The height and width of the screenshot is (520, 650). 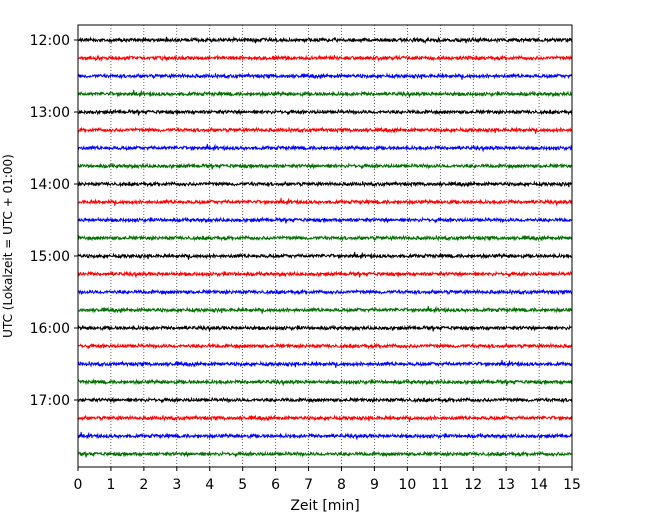 I want to click on x-tick-label: 6, so click(x=275, y=485).